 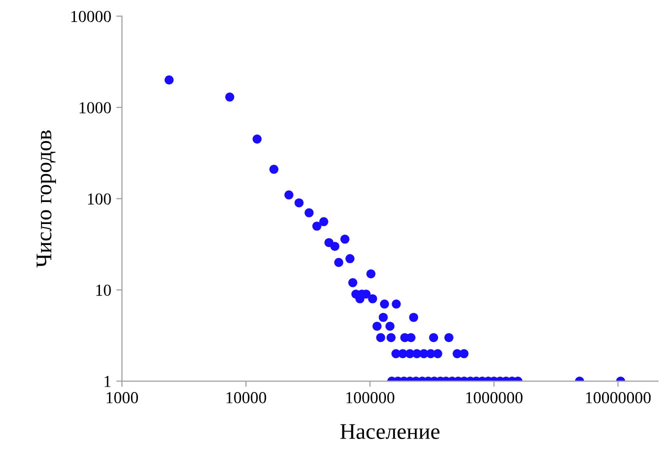 What do you see at coordinates (99, 199) in the screenshot?
I see `y-tick-label: 100` at bounding box center [99, 199].